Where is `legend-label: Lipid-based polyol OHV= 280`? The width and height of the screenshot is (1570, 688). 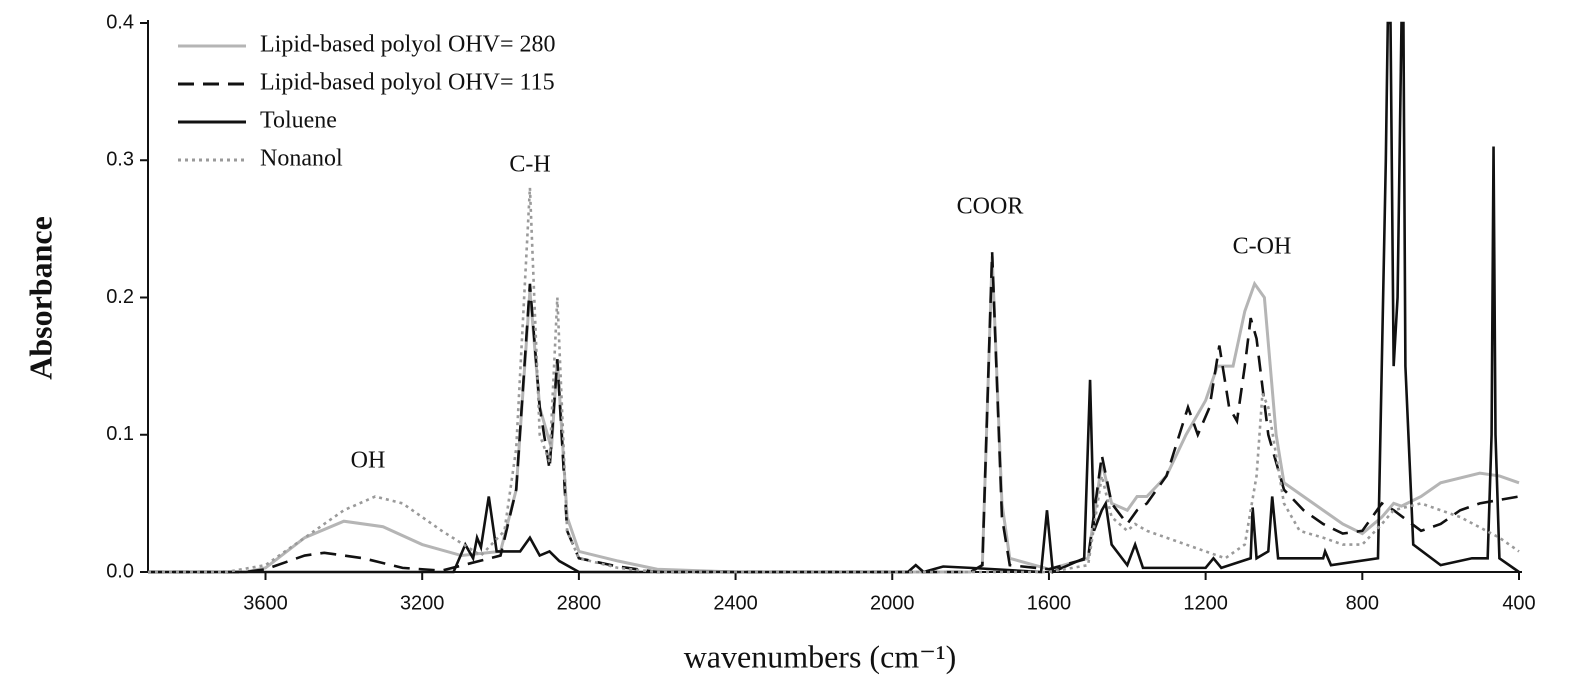
legend-label: Lipid-based polyol OHV= 280 is located at coordinates (408, 45).